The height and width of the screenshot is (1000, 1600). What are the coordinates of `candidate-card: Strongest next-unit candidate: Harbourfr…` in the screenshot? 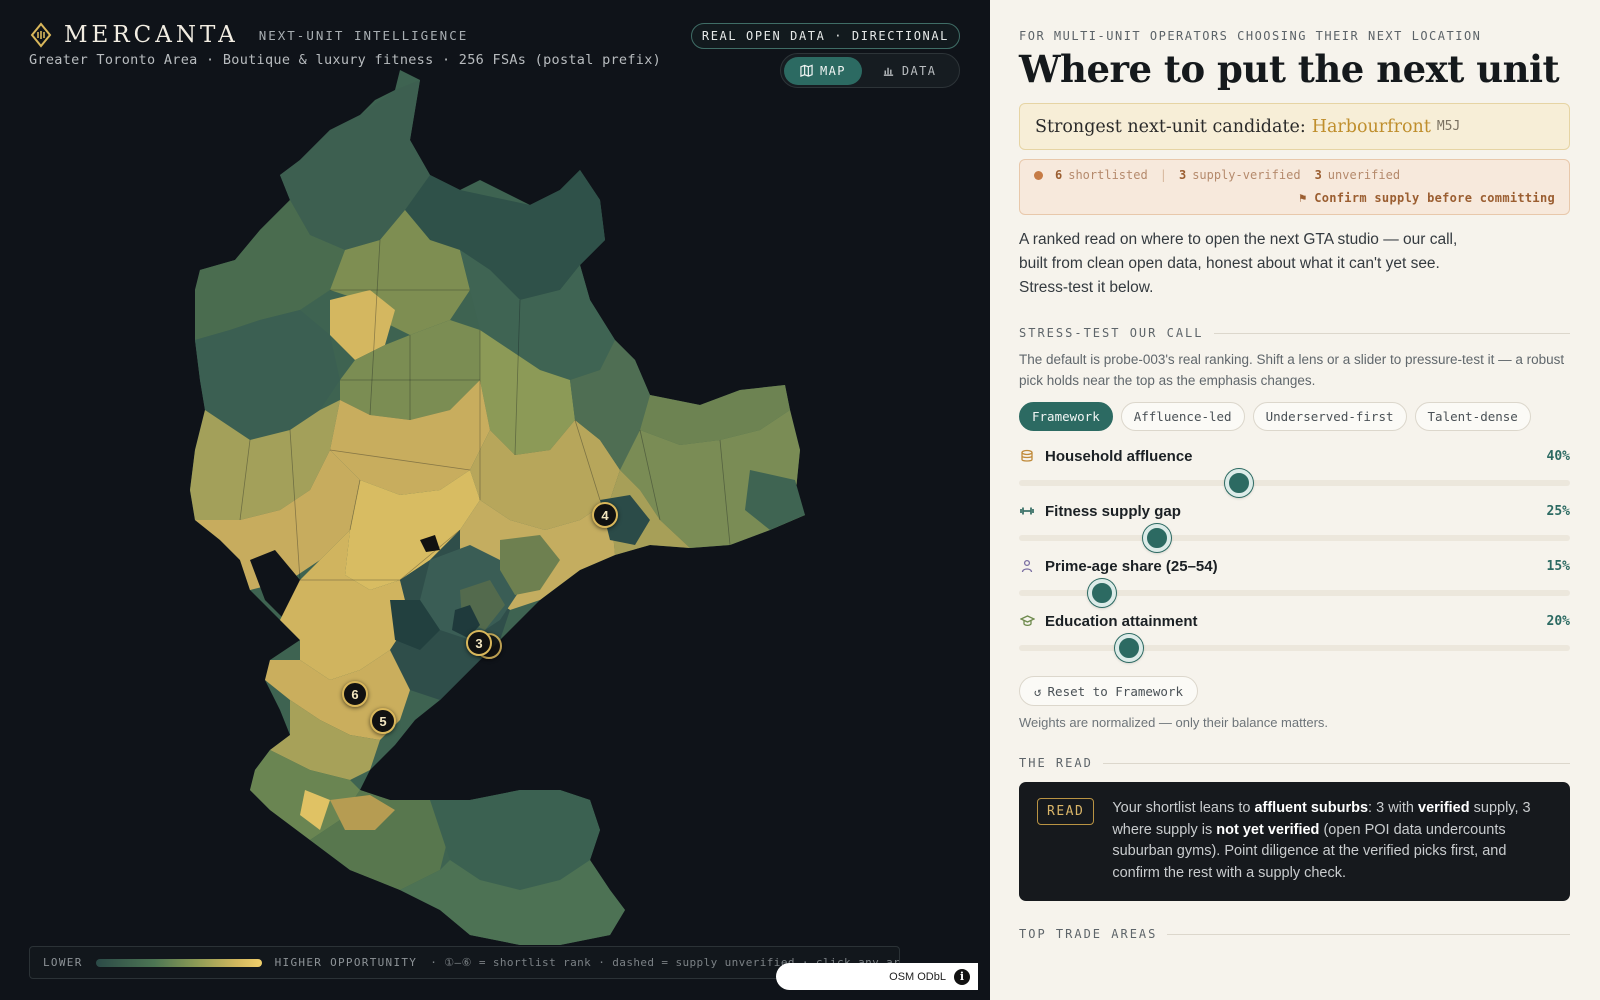 It's located at (1294, 126).